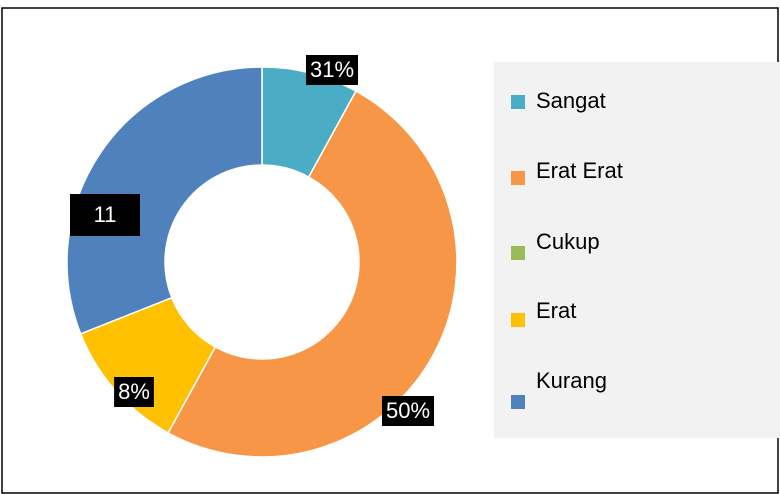 The image size is (780, 494). I want to click on data-label: 8%, so click(134, 391).